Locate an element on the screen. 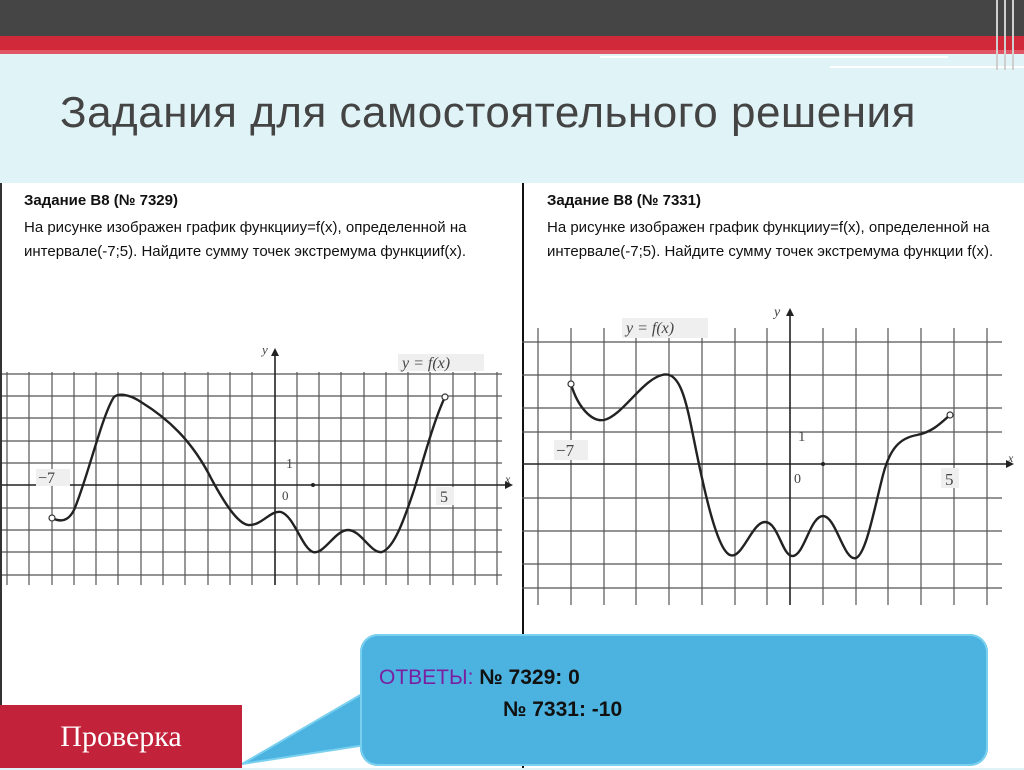 This screenshot has width=1024, height=770. x-max-label-right: 5 is located at coordinates (949, 479).